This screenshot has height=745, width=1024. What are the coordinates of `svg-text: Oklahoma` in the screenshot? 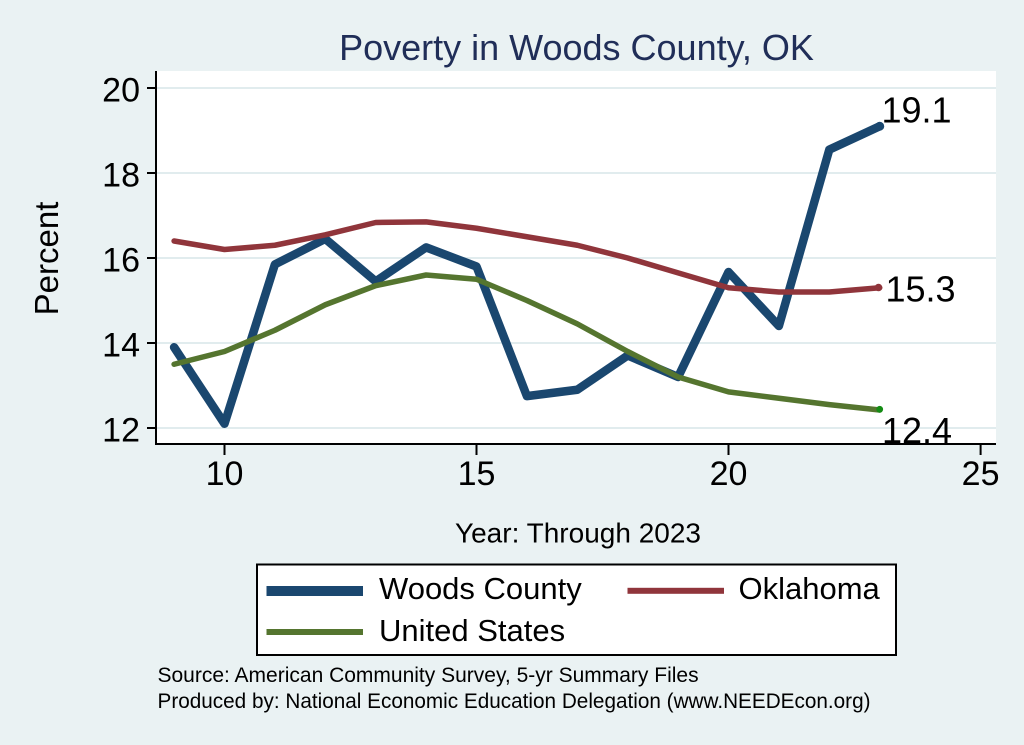 It's located at (810, 588).